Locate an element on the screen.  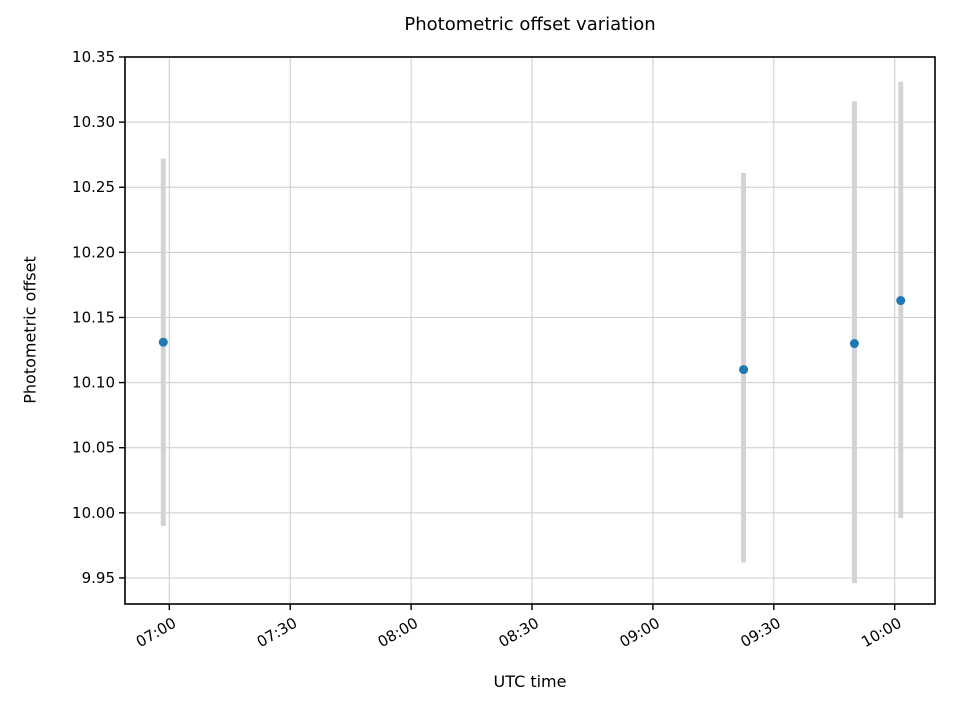
y-axis-label: Photometric offset is located at coordinates (30, 330).